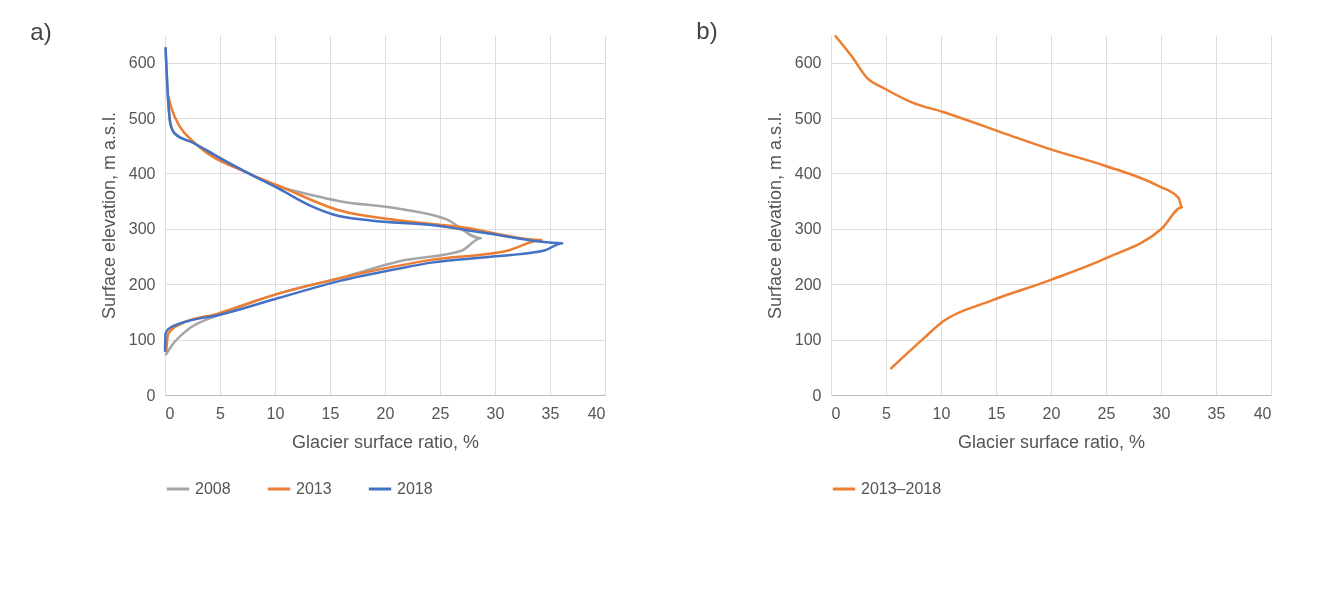  Describe the element at coordinates (415, 488) in the screenshot. I see `legend-label: 2018` at that location.